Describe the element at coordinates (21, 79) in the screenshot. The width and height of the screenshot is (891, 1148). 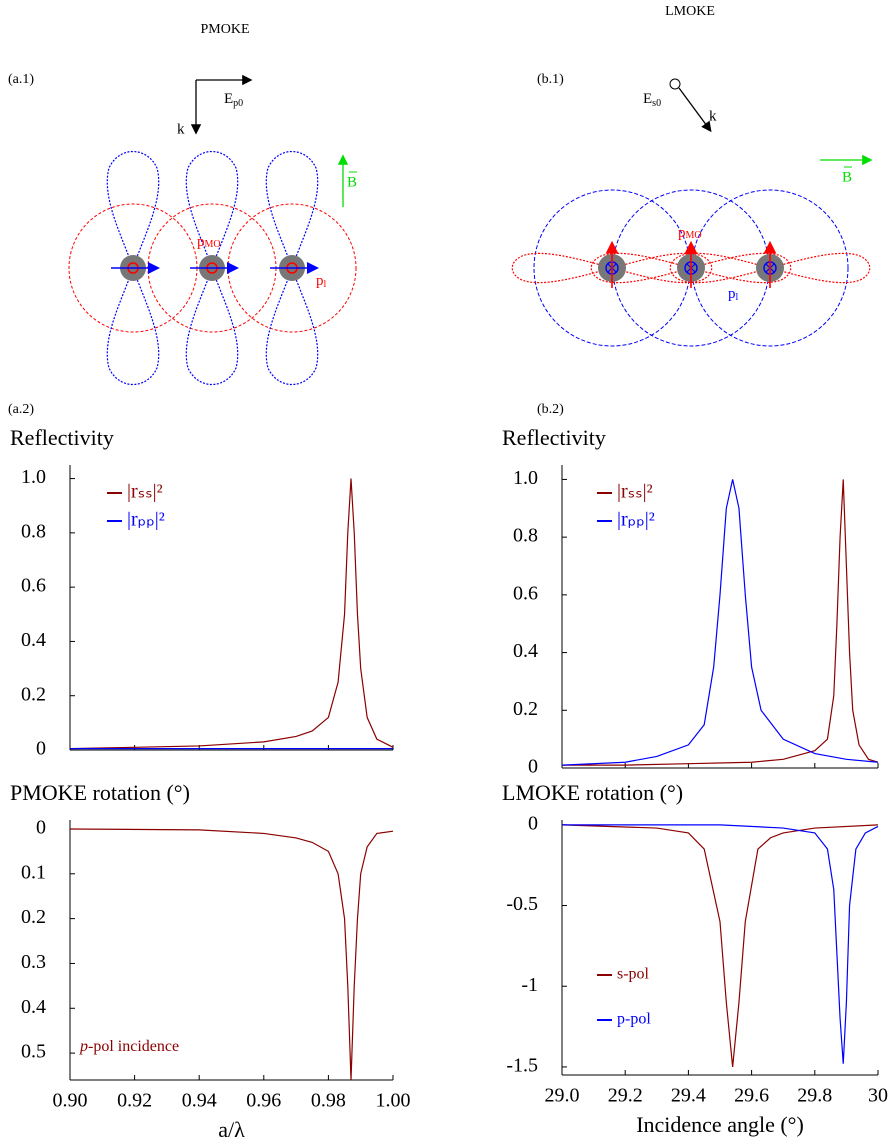
I see `panel-label: (a.1)` at that location.